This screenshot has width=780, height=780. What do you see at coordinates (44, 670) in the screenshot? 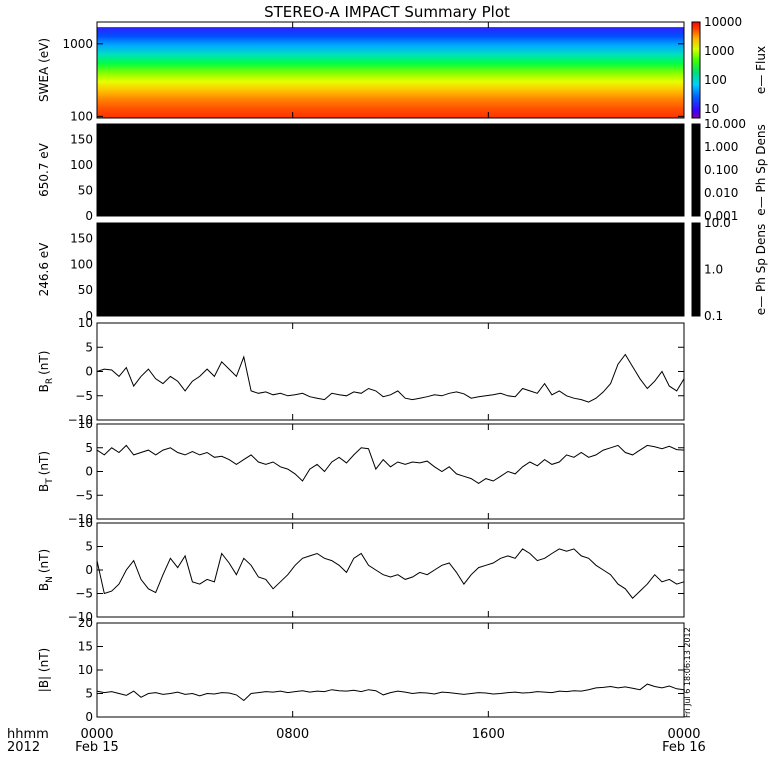
I see `y-axis-label: |B| (nT)` at bounding box center [44, 670].